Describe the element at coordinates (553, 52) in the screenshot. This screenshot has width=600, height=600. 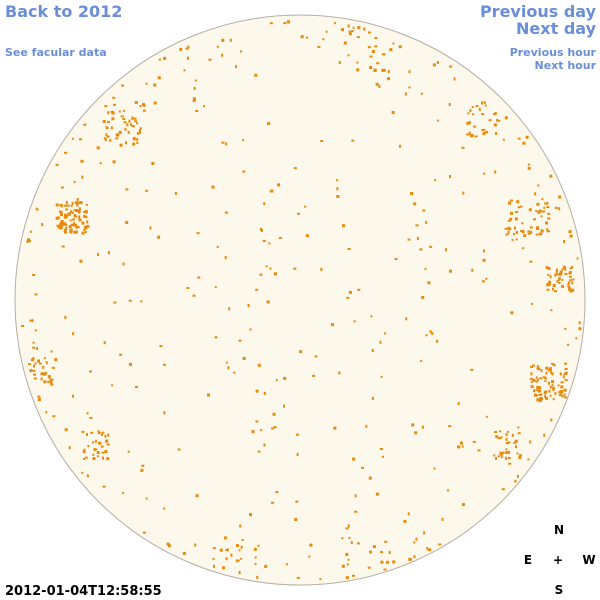
I see `previous-hour-link: Previous hour` at that location.